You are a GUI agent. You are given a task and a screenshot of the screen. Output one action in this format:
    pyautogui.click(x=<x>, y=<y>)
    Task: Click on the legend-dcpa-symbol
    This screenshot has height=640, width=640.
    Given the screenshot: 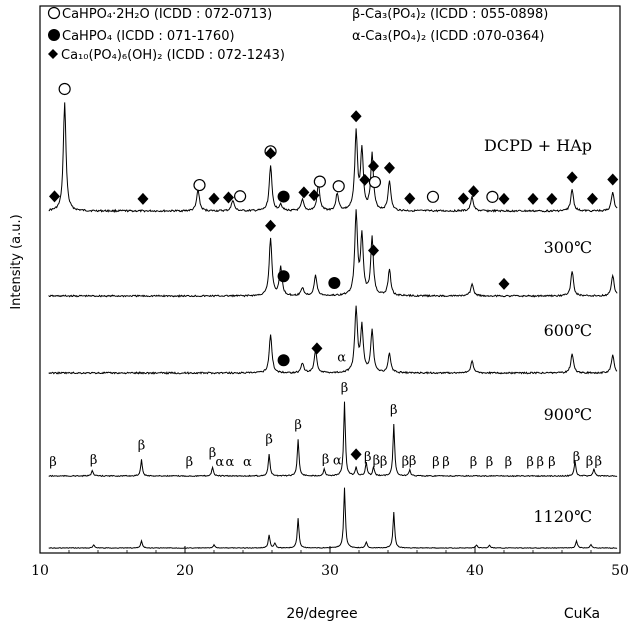 What is the action you would take?
    pyautogui.click(x=54, y=35)
    